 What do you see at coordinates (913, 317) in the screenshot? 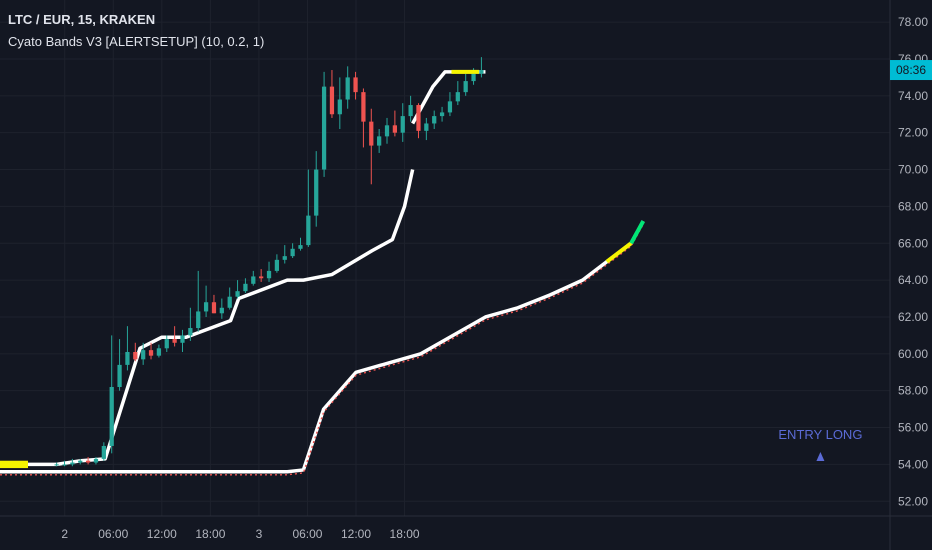
I see `y-tick-label: 62.00` at bounding box center [913, 317].